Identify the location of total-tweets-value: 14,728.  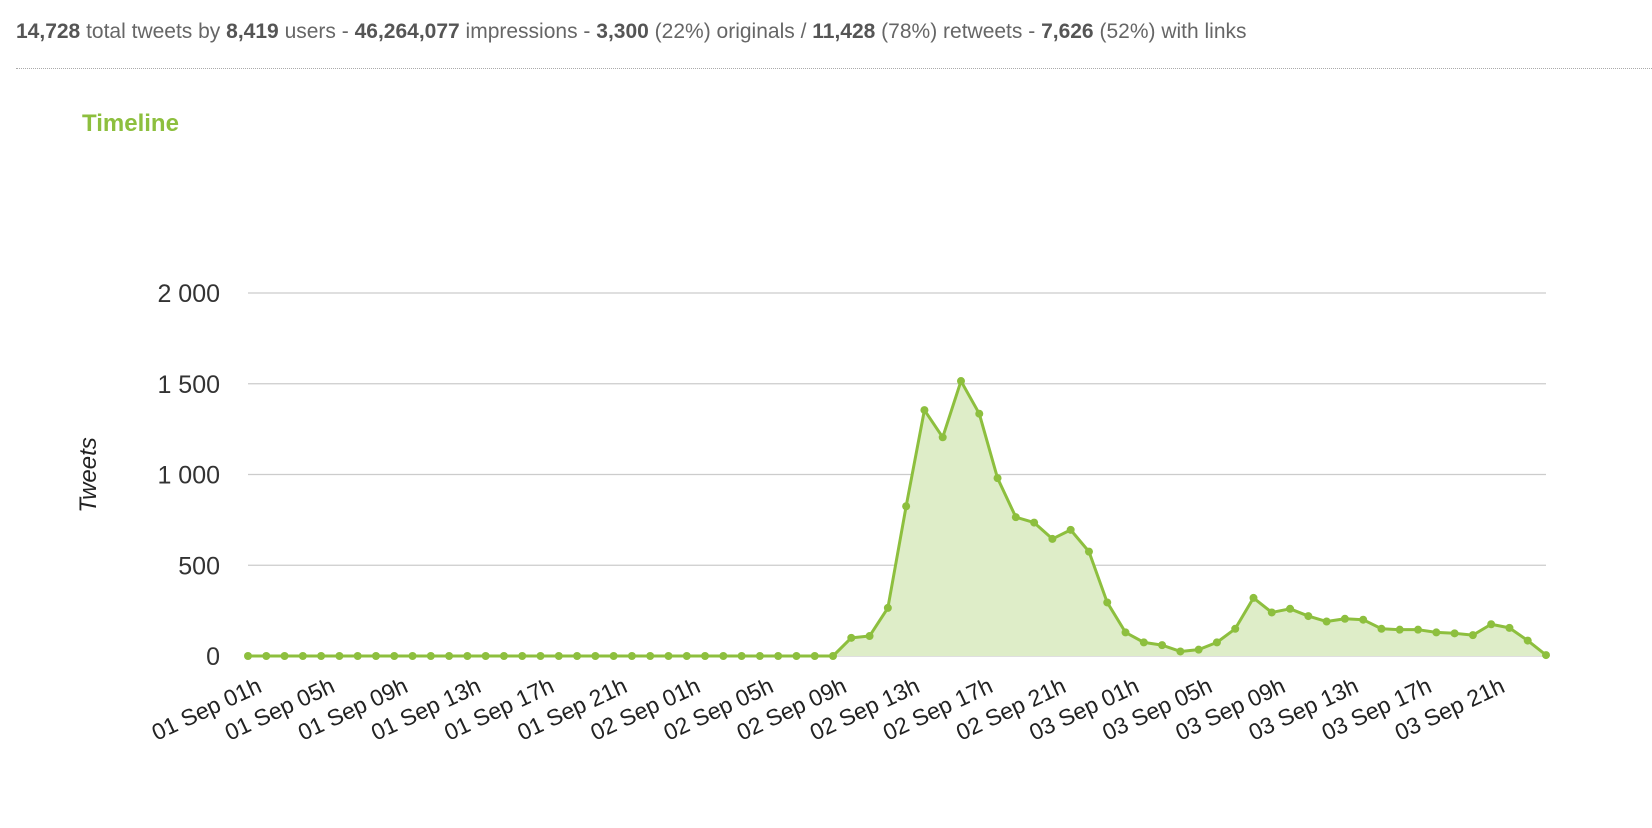
(48, 31).